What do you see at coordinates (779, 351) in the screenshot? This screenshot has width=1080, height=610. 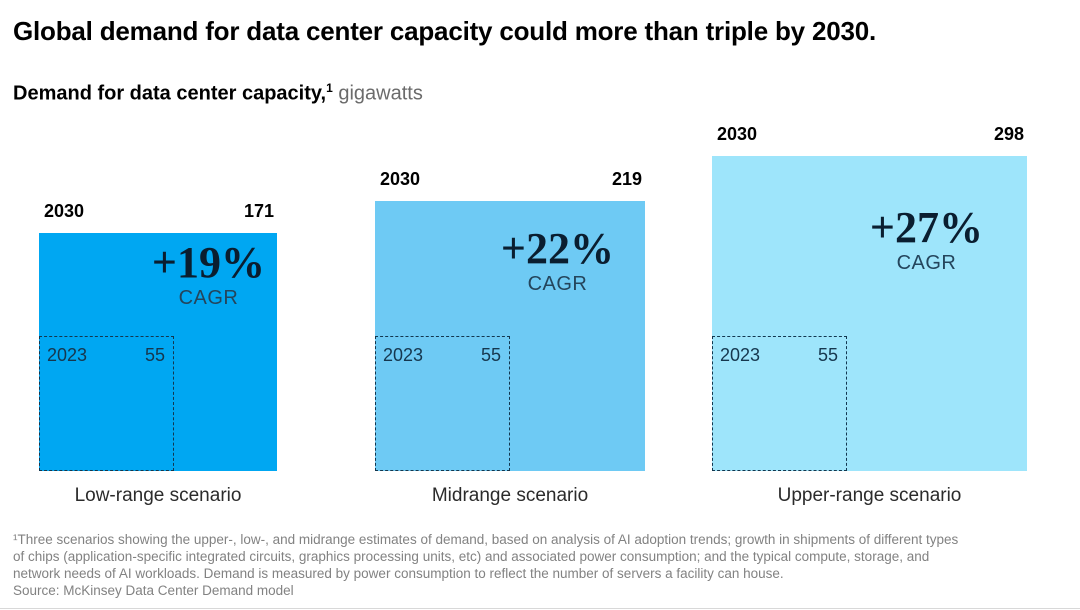 I see `inner-row-upper: 2023 55` at bounding box center [779, 351].